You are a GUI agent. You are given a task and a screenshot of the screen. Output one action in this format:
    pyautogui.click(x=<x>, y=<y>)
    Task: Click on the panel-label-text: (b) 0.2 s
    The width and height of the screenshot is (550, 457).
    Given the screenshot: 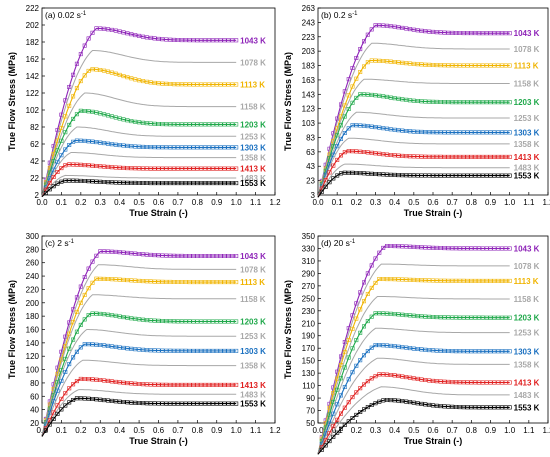 What is the action you would take?
    pyautogui.click(x=336, y=15)
    